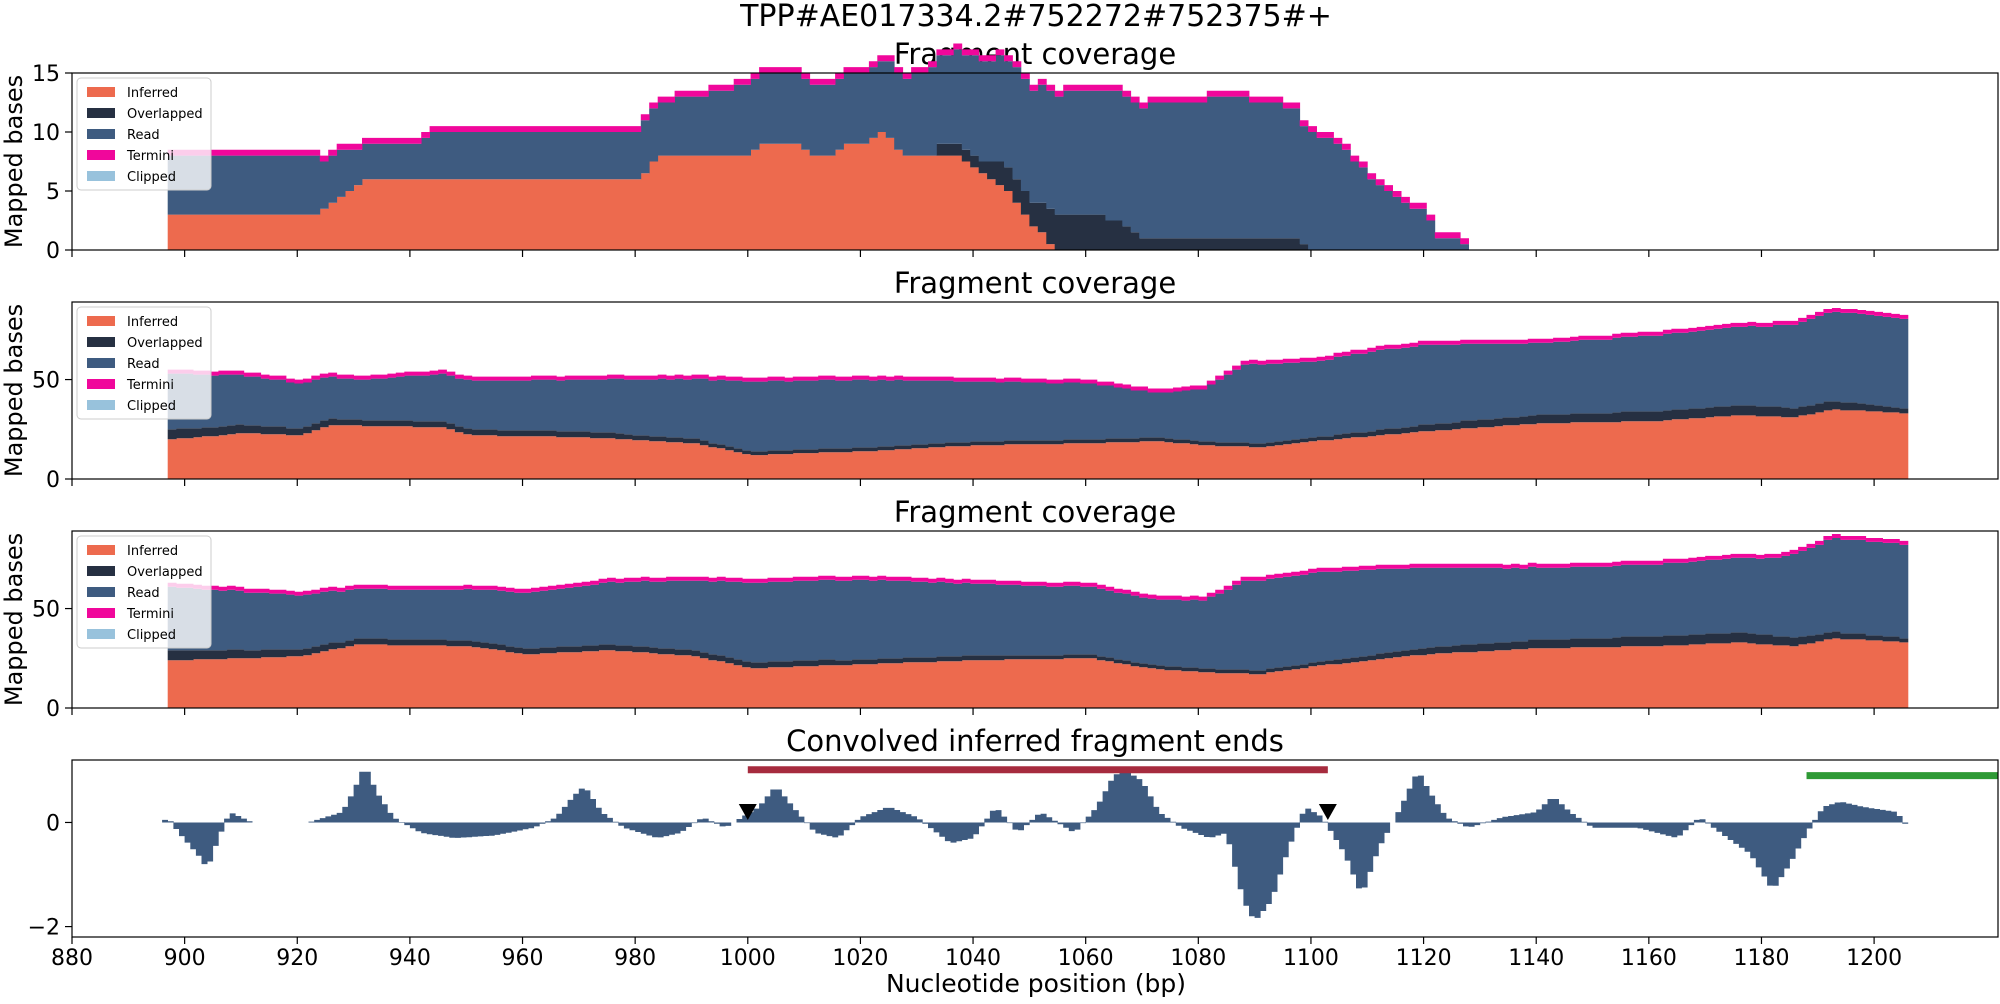  What do you see at coordinates (1424, 958) in the screenshot?
I see `x-tick-label: 1120` at bounding box center [1424, 958].